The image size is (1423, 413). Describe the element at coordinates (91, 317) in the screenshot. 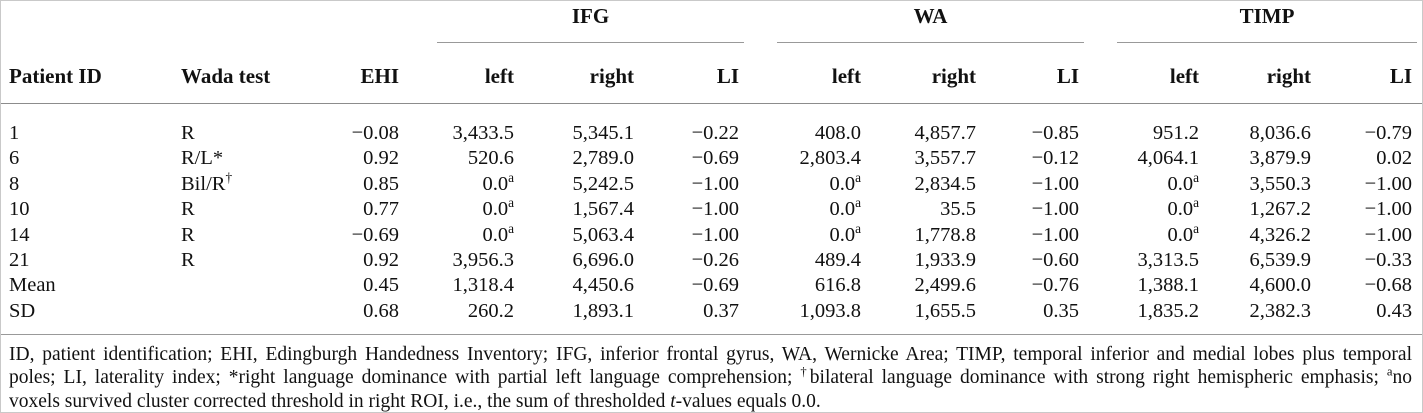

I see `cell: SD` at that location.